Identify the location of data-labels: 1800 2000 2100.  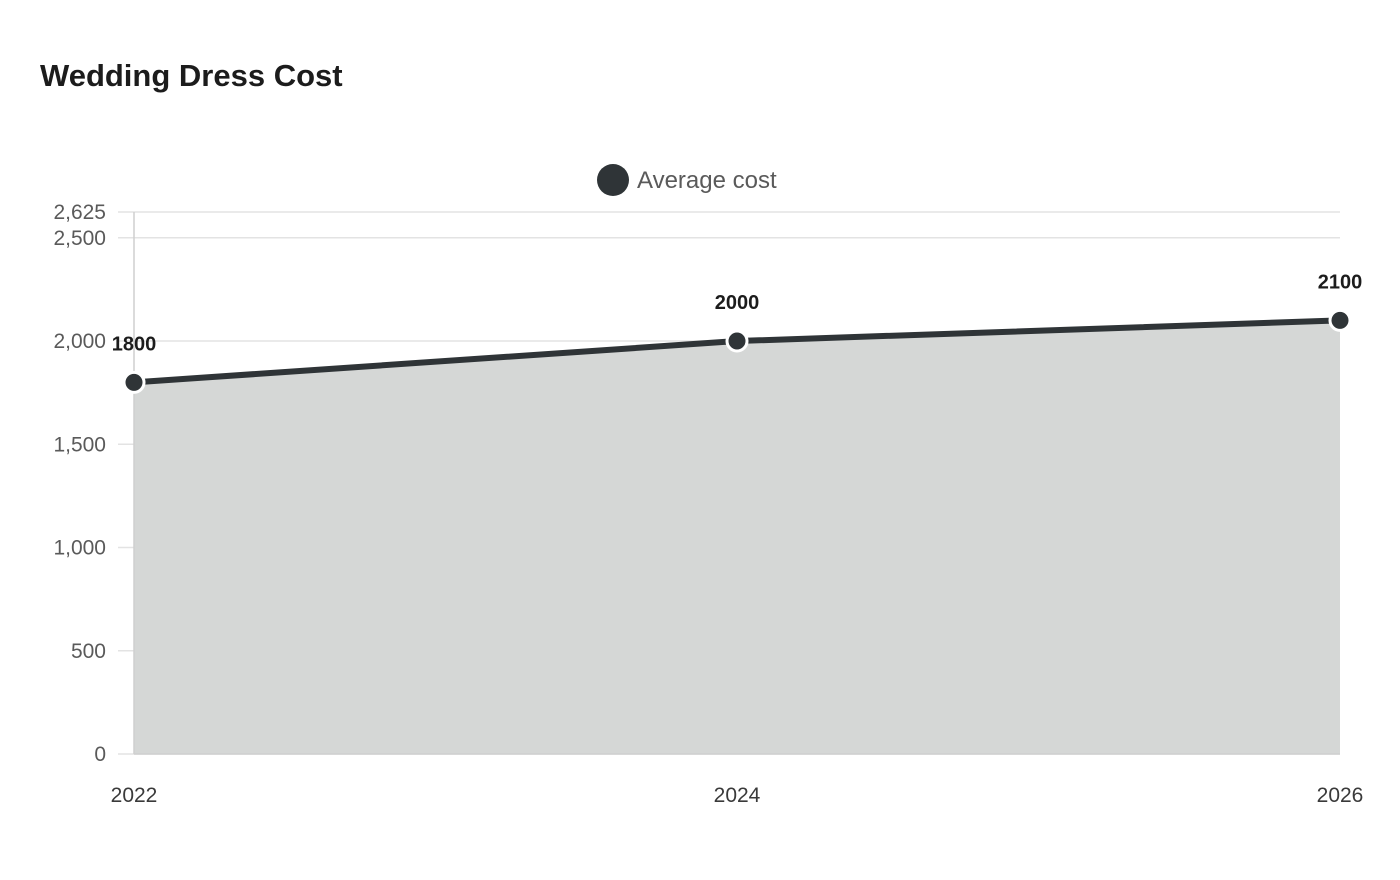
(737, 313).